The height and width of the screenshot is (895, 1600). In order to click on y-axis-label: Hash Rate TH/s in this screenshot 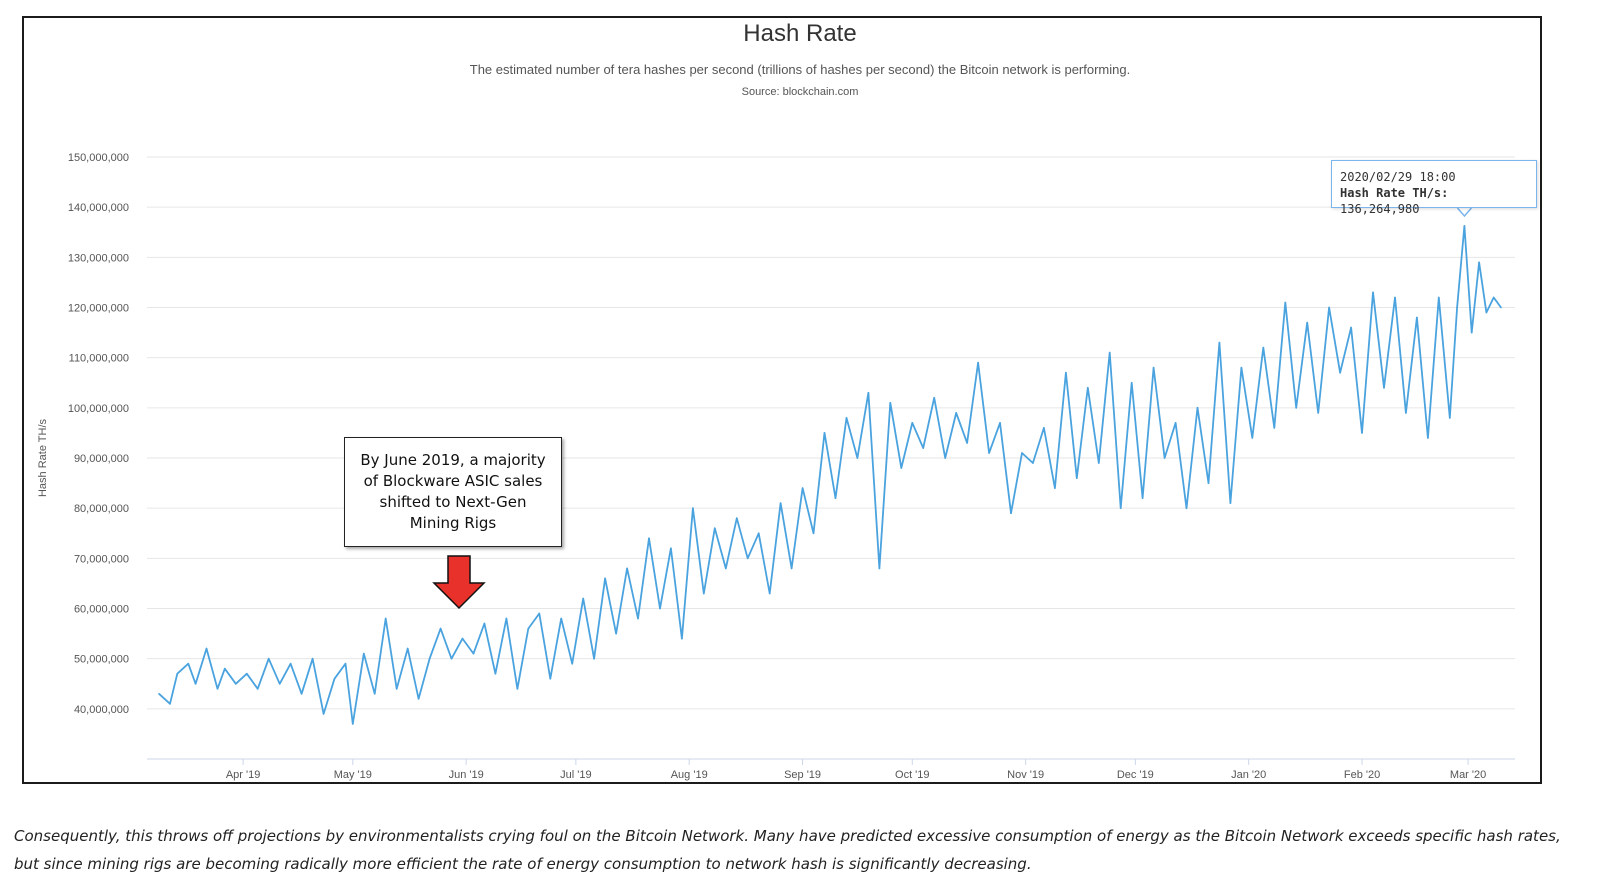, I will do `click(43, 457)`.